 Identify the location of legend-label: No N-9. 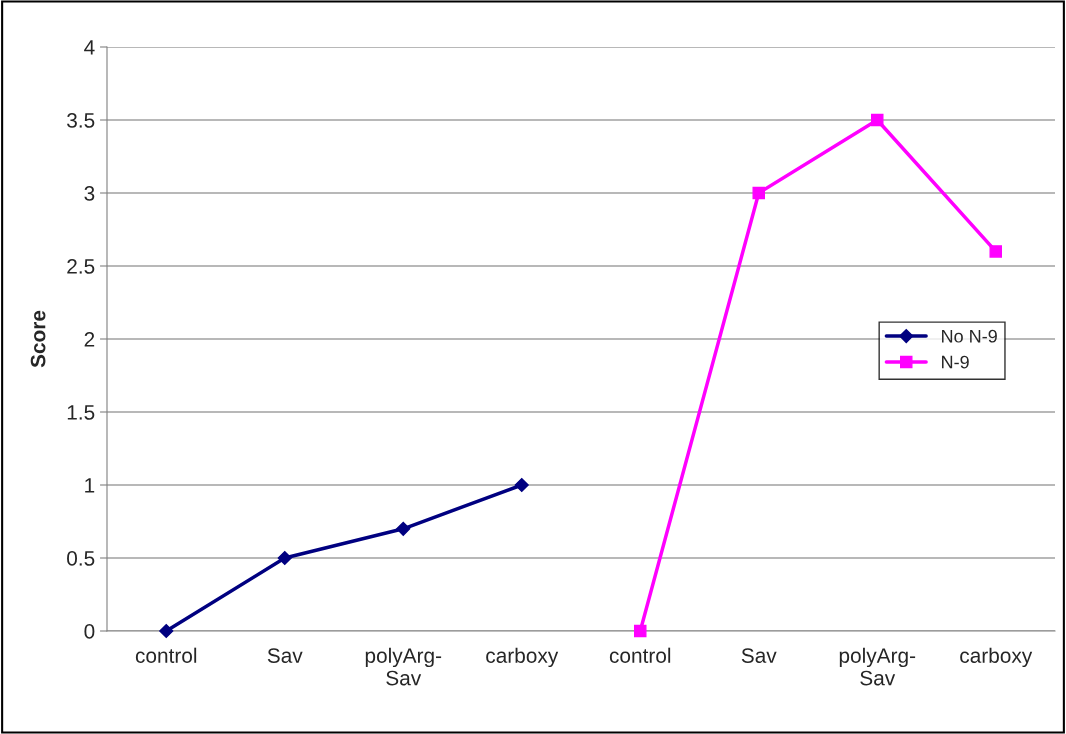
(969, 336).